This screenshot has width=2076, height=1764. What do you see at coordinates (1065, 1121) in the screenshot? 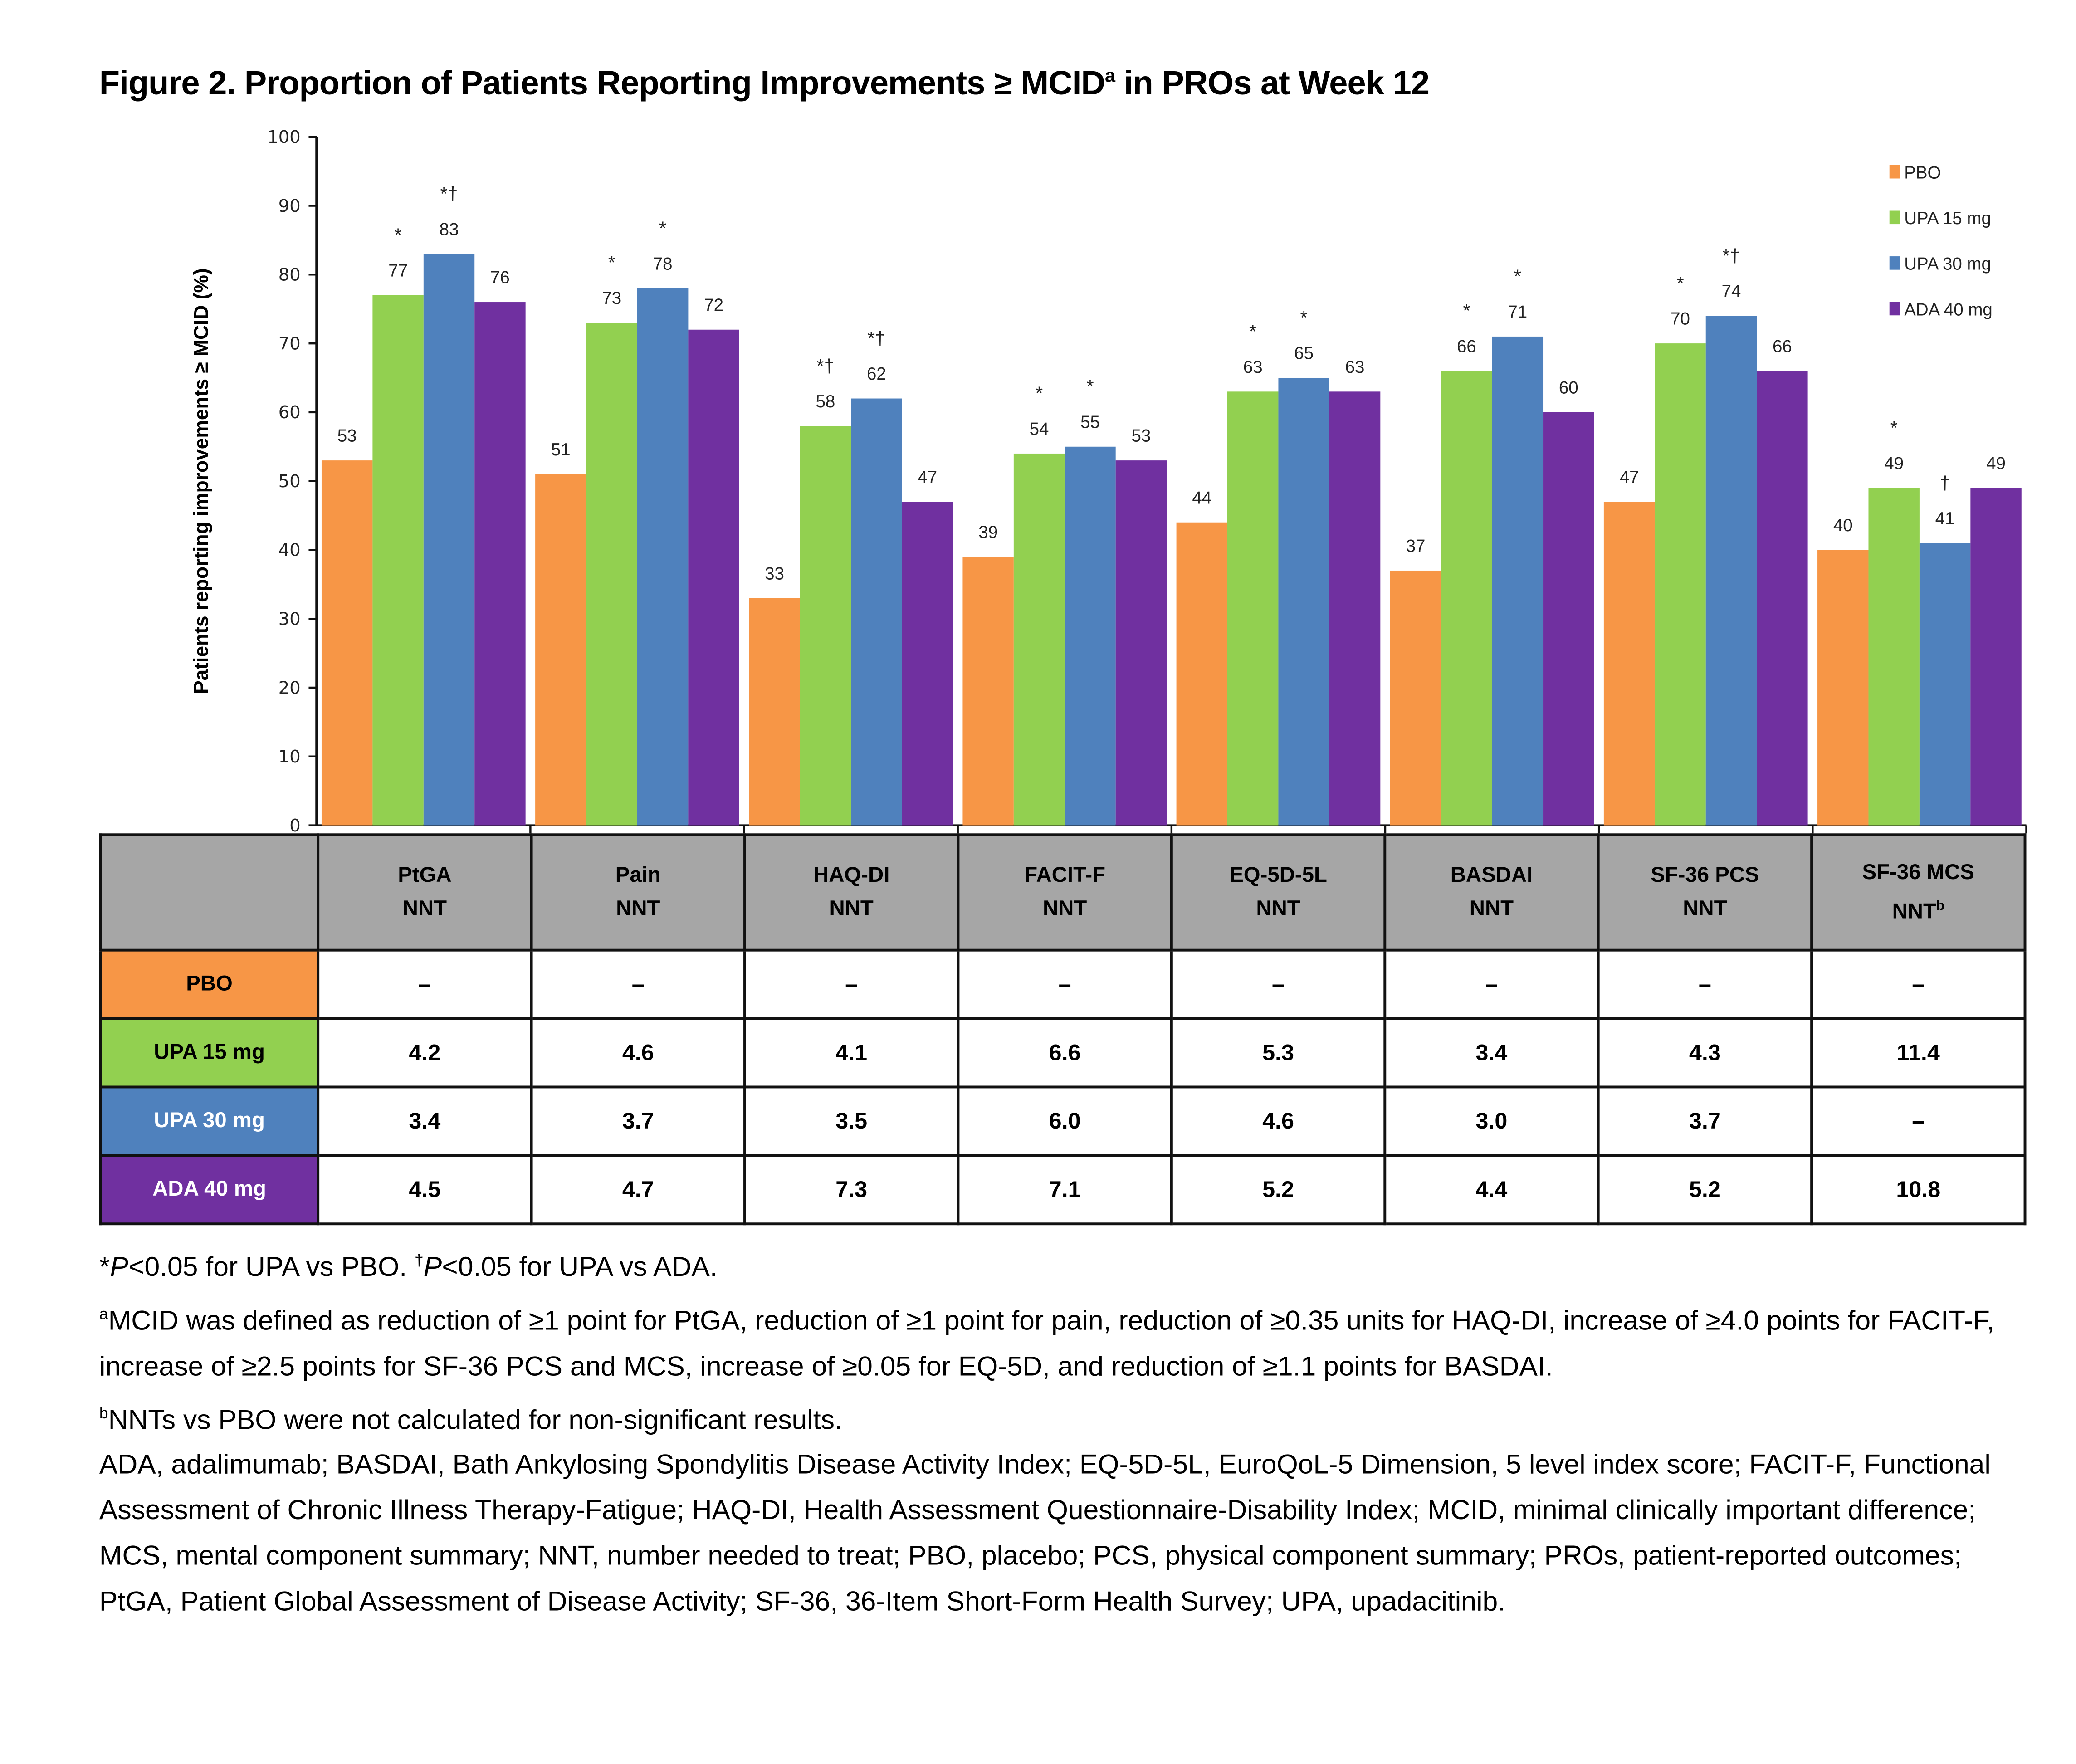
I see `nnt-cell: 6.0` at bounding box center [1065, 1121].